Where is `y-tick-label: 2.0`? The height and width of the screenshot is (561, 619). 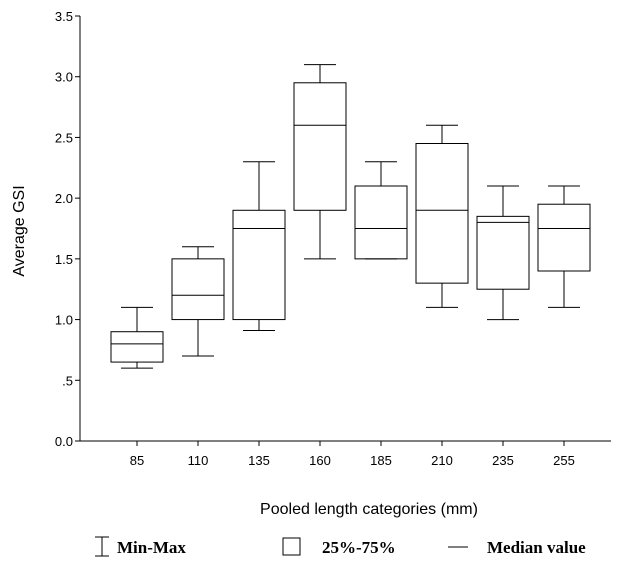
y-tick-label: 2.0 is located at coordinates (64, 198).